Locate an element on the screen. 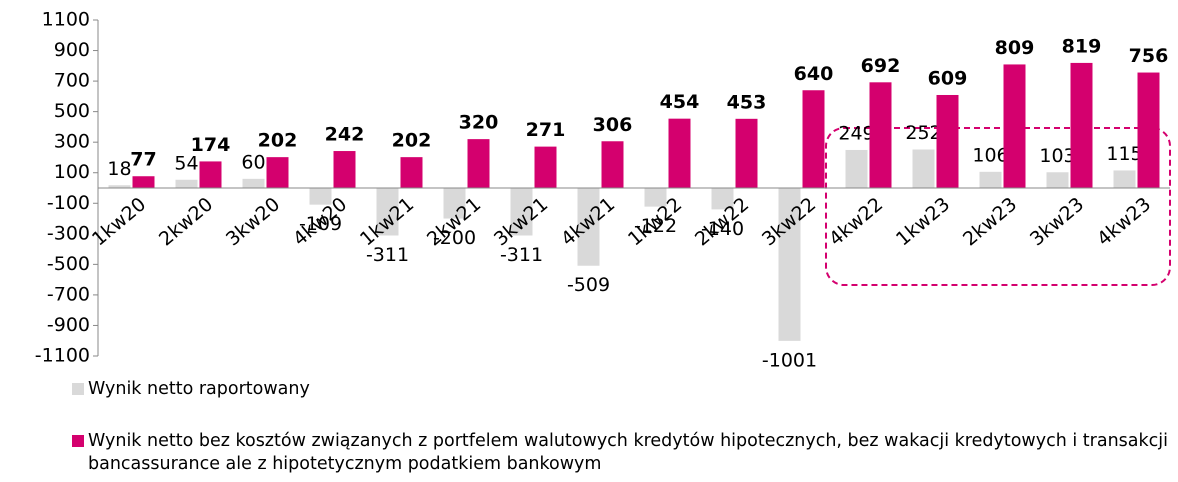  data-label: -109 is located at coordinates (320, 224).